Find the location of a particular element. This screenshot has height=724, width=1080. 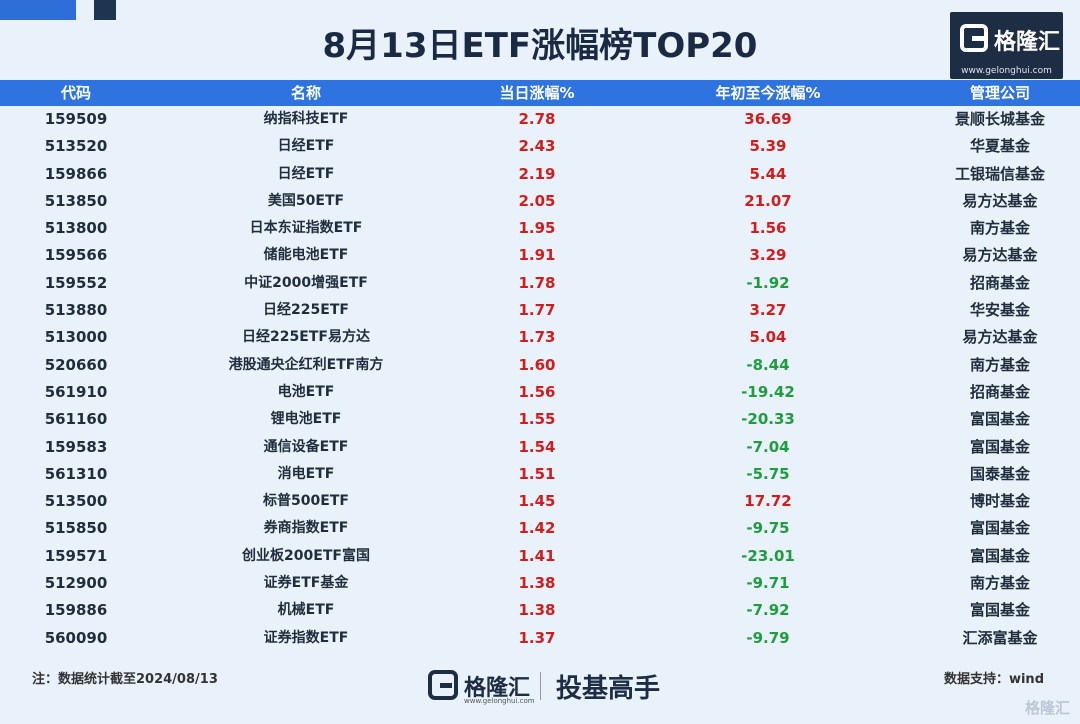

cell-day-change: 1.41 is located at coordinates (537, 555).